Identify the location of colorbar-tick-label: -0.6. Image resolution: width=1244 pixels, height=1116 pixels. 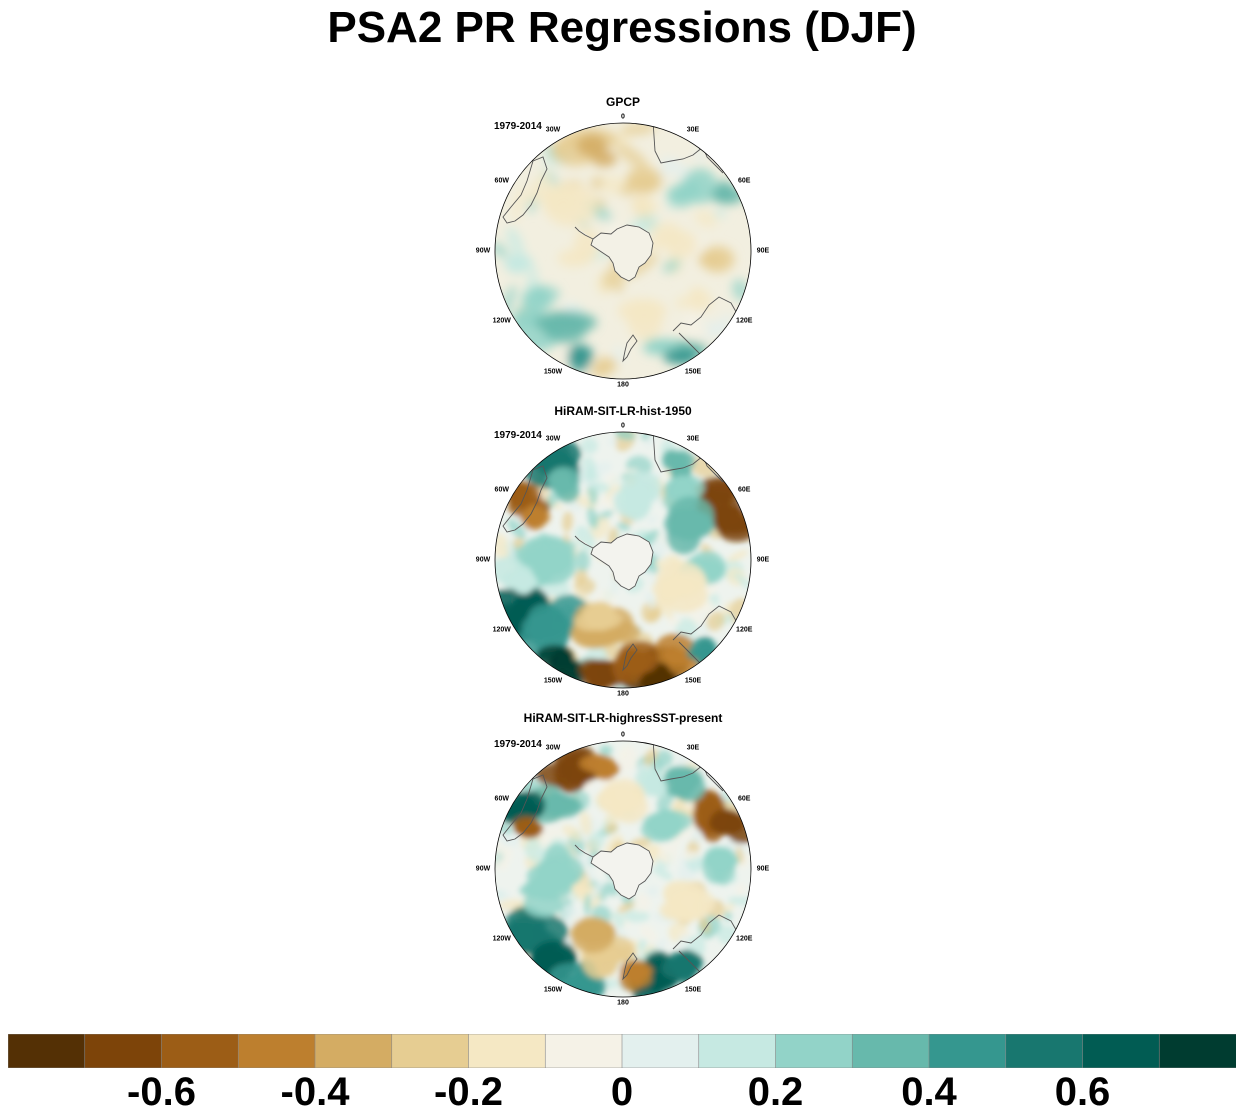
(161, 1092).